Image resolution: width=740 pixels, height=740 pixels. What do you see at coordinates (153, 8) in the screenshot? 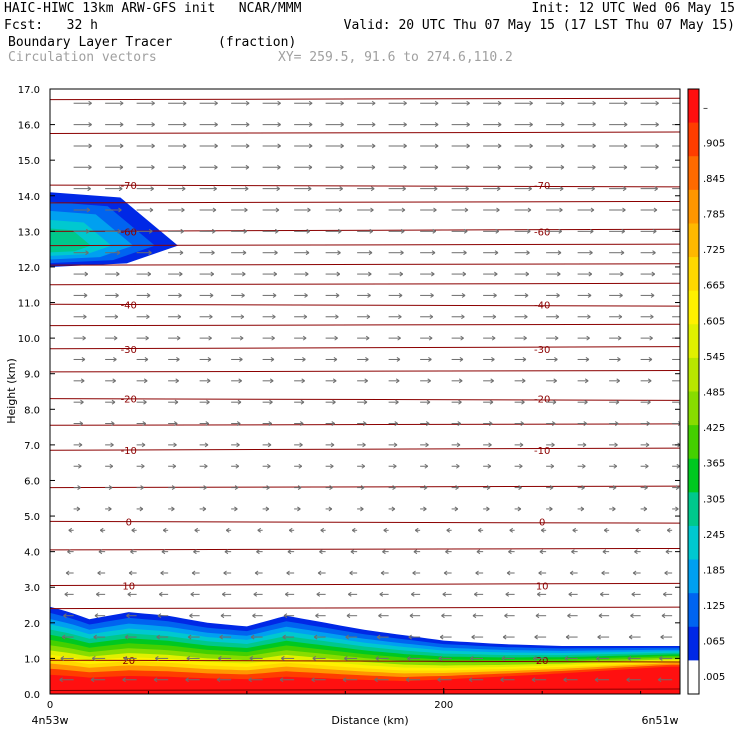
I see `model-line: HAIC-HIWC 13km ARW-GFS init NCAR/MMM` at bounding box center [153, 8].